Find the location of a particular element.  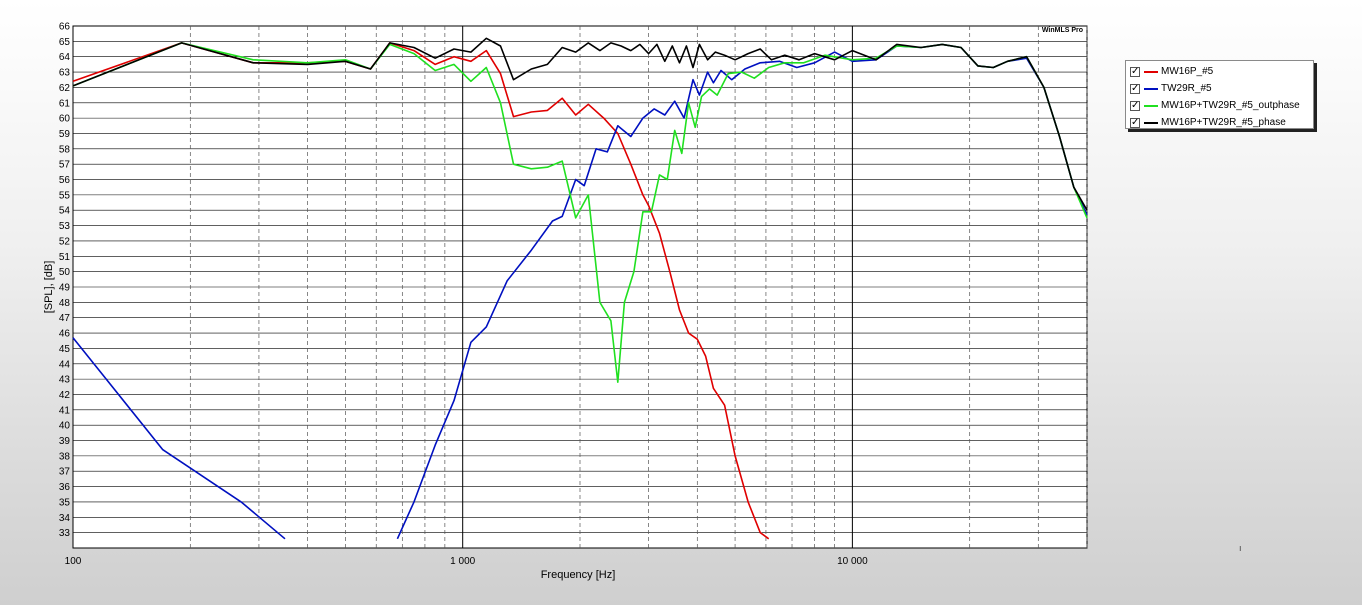

y-tick-label: 44 is located at coordinates (65, 364).